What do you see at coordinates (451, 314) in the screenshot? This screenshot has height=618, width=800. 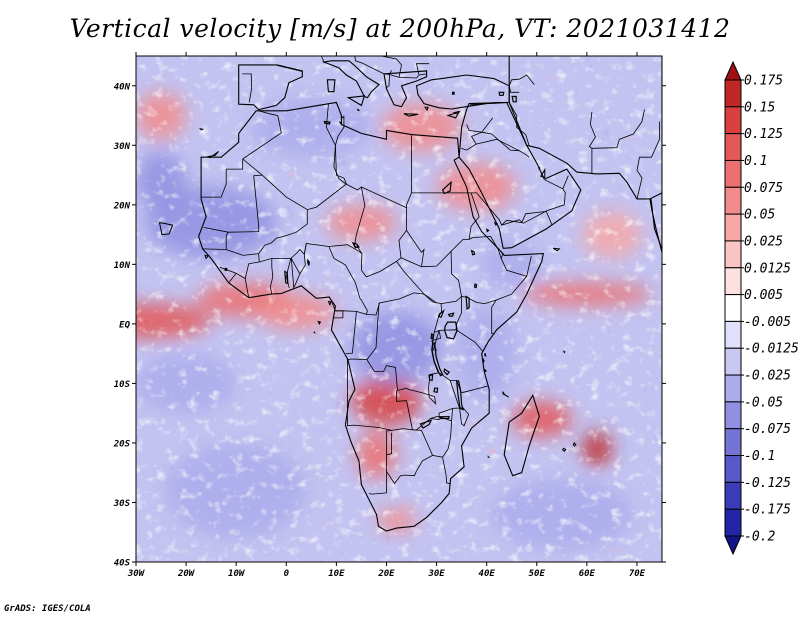 I see `lake-kyoga` at bounding box center [451, 314].